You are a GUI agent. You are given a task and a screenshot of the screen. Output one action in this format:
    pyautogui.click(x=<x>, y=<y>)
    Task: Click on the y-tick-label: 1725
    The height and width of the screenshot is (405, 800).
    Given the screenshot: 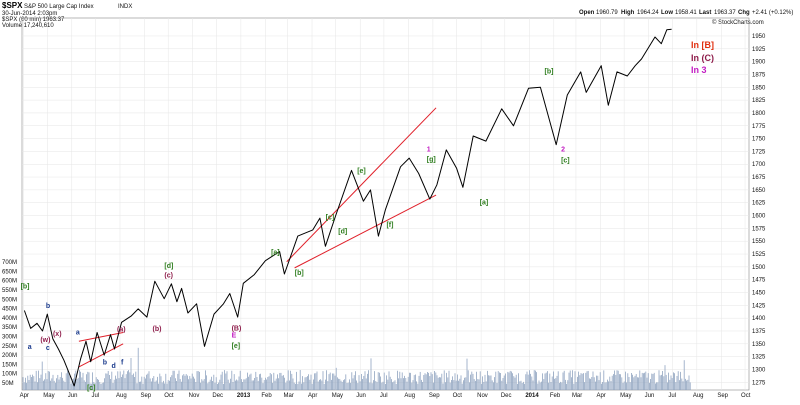 What is the action you would take?
    pyautogui.click(x=759, y=152)
    